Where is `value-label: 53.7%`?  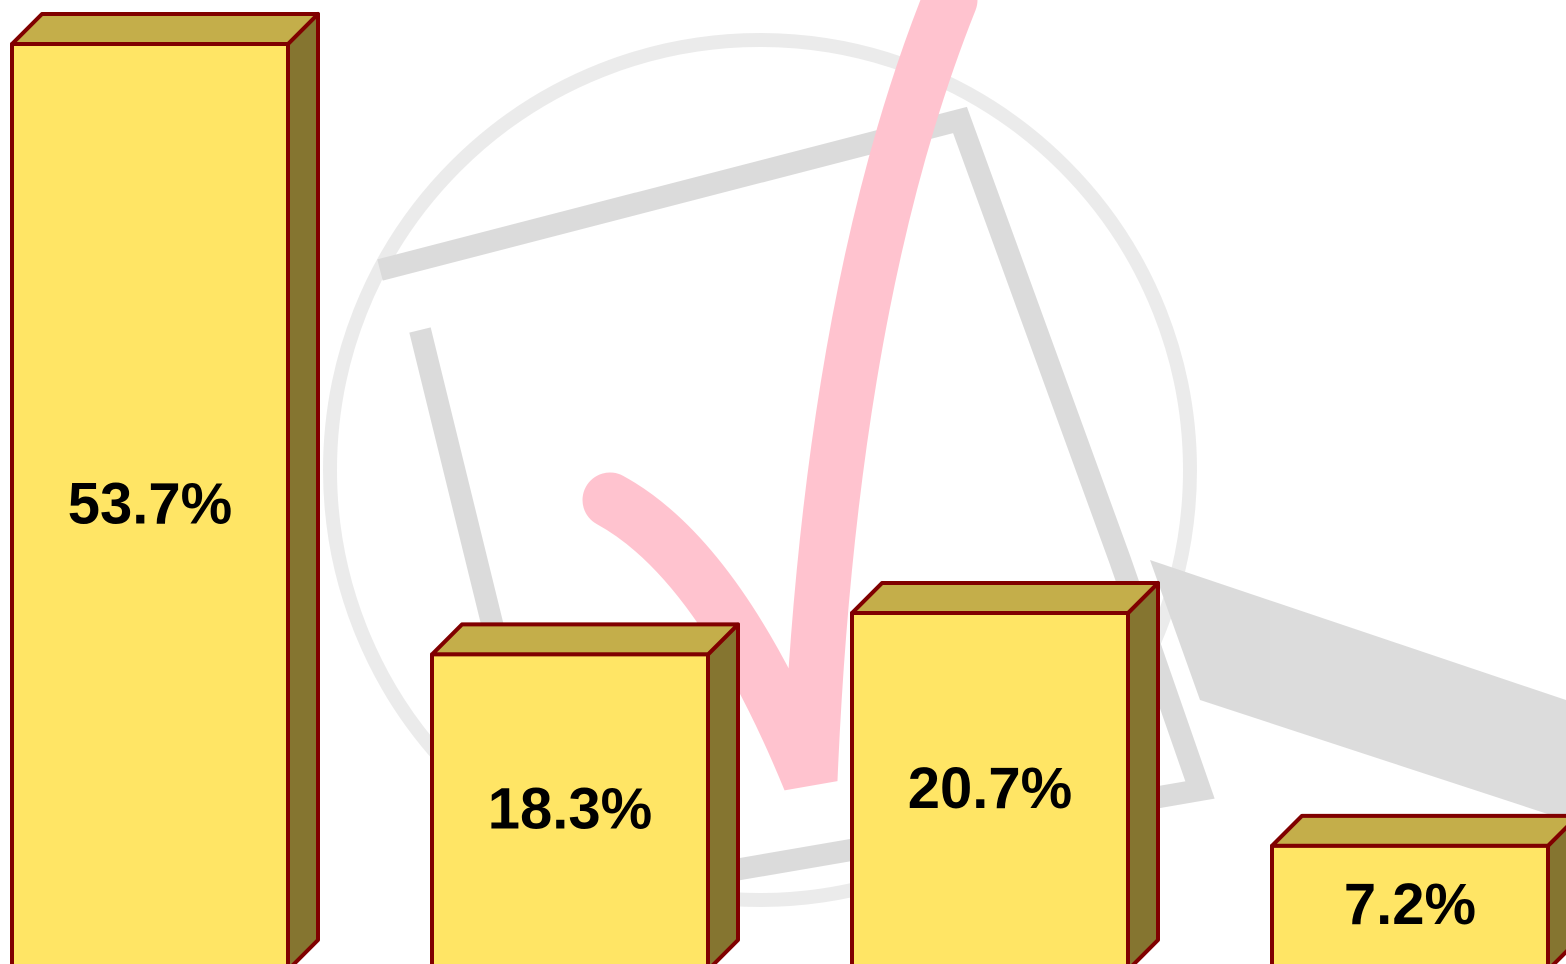
value-label: 53.7% is located at coordinates (150, 503).